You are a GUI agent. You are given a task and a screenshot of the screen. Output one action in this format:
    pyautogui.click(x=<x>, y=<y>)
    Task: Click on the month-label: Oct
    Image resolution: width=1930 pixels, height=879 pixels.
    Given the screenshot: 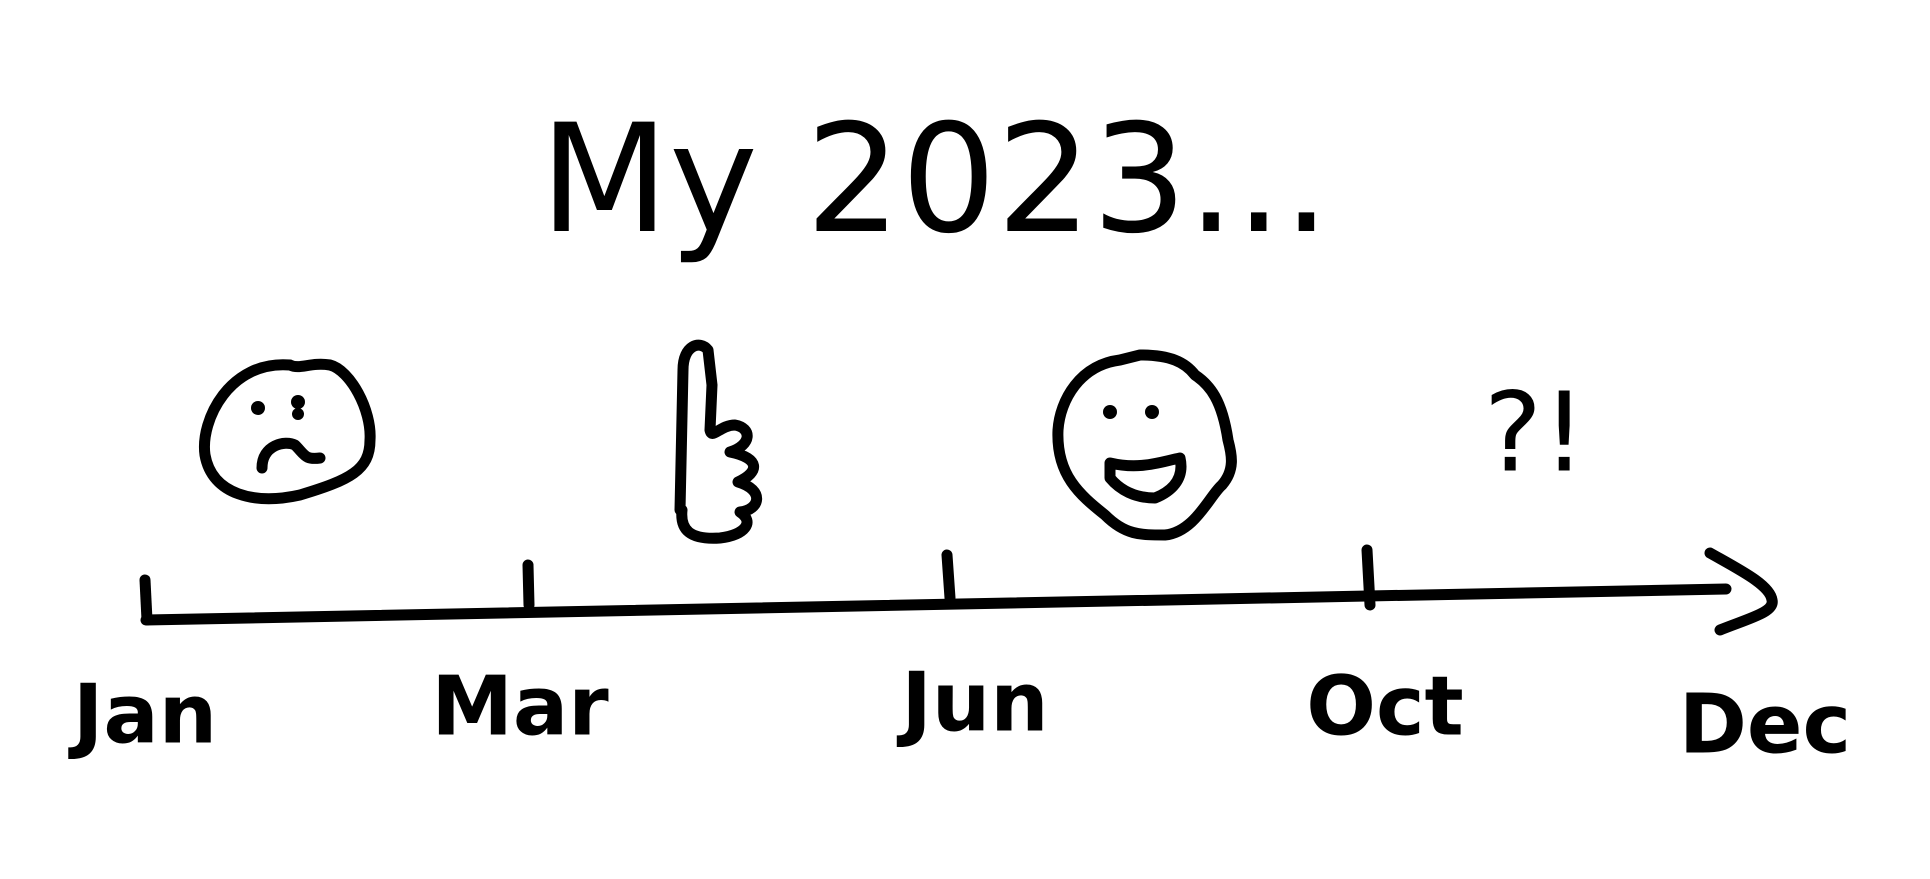 What is the action you would take?
    pyautogui.click(x=1385, y=706)
    